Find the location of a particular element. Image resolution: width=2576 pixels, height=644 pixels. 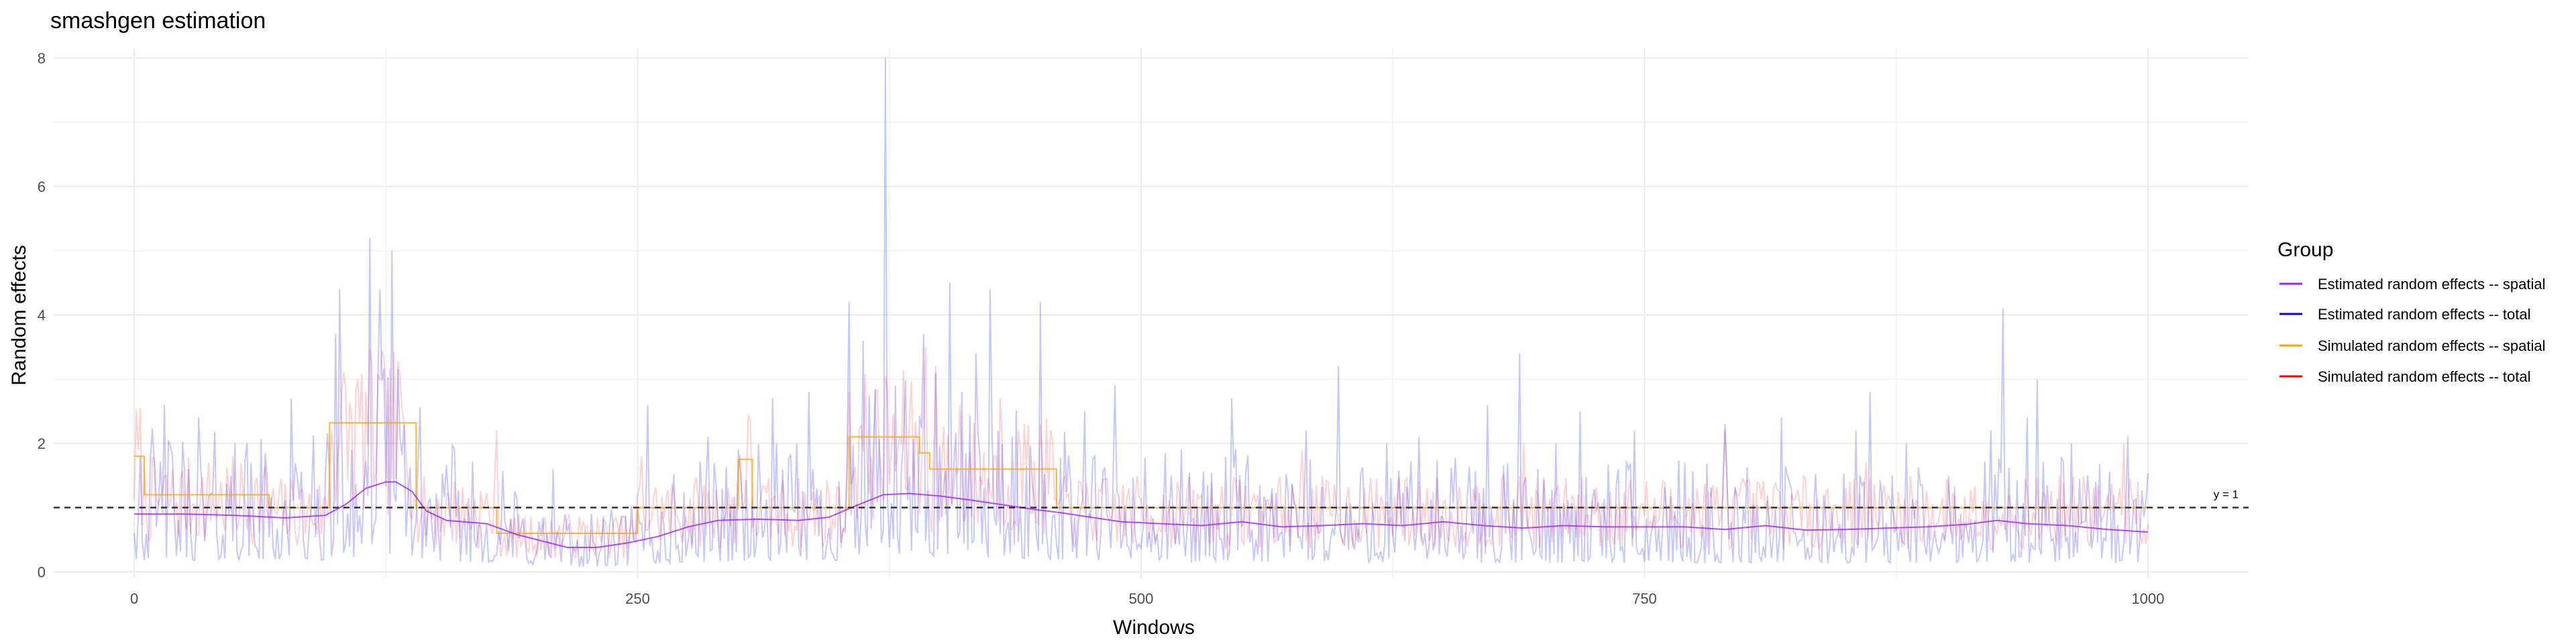

legend-entry-simulated-total: Simulated random effects -- total is located at coordinates (2405, 376).